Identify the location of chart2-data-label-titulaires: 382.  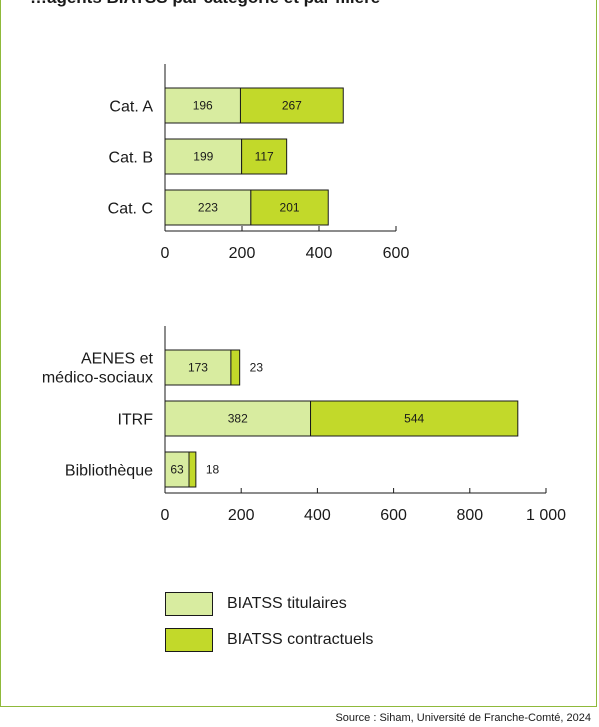
(238, 419).